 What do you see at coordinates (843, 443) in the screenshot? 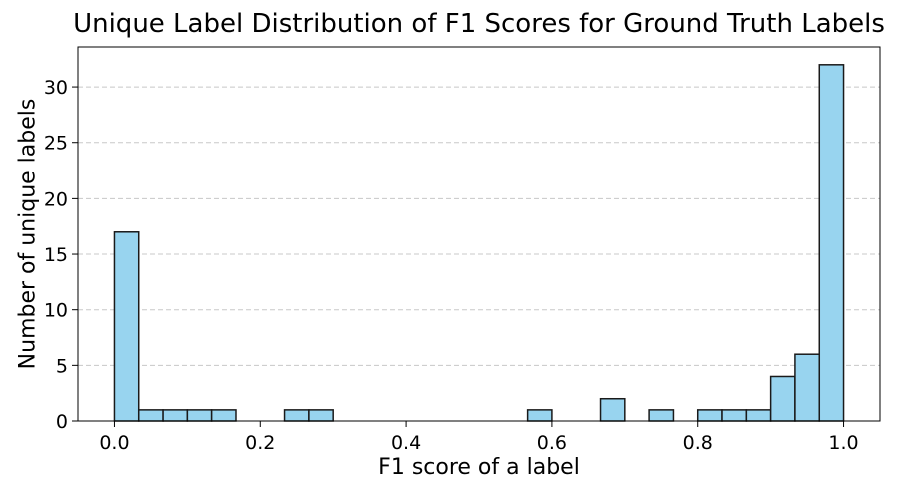
I see `x-tick-label-5: 1.0` at bounding box center [843, 443].